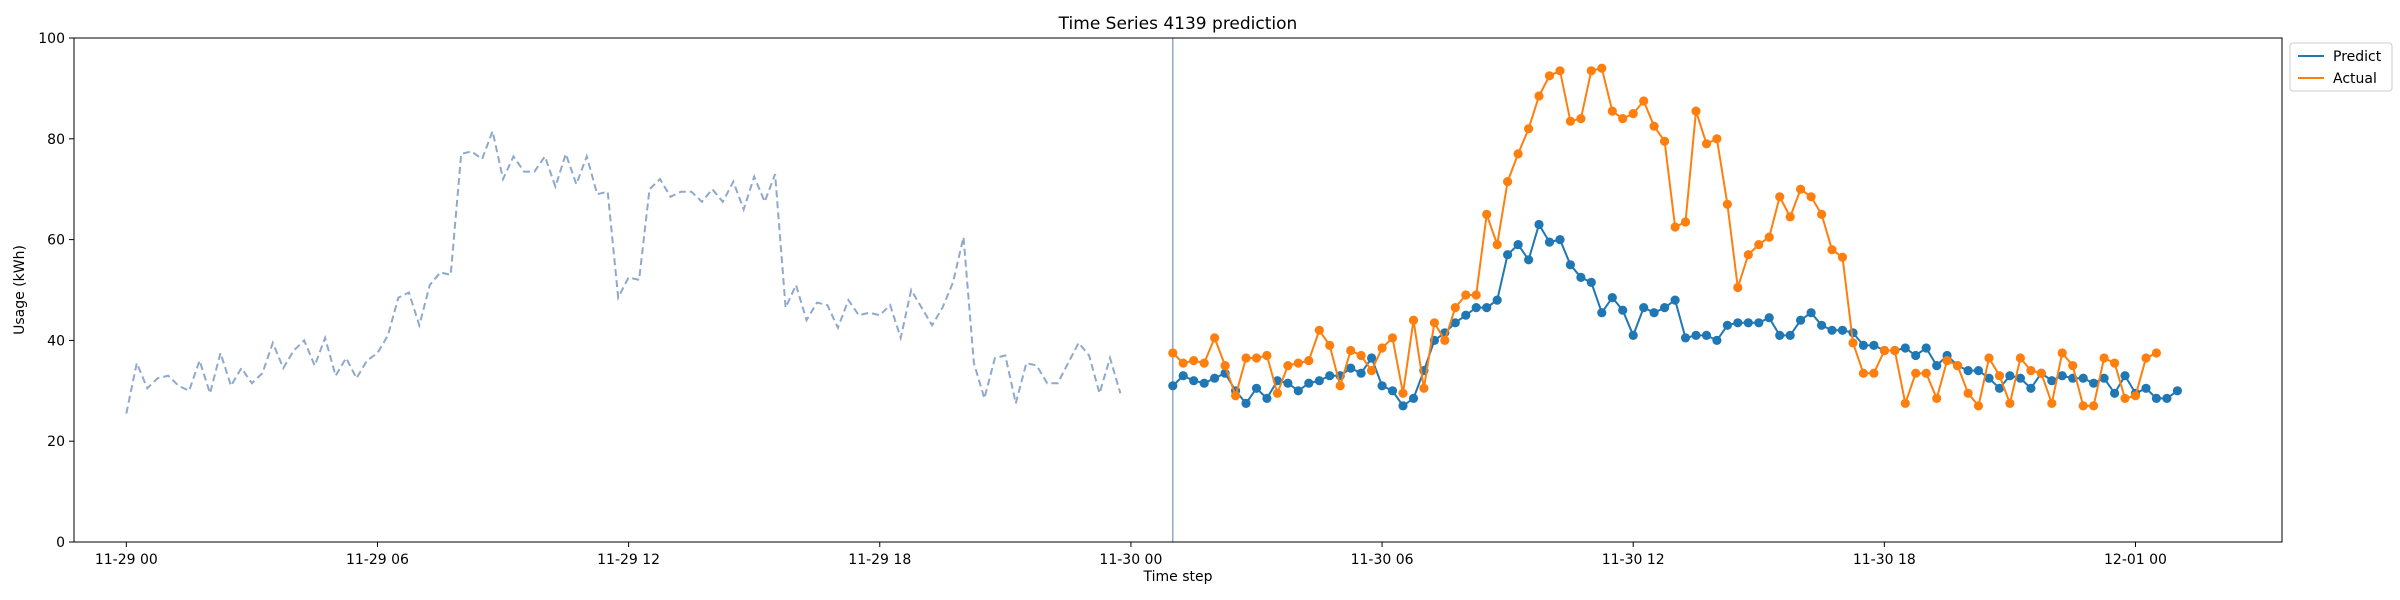 This screenshot has width=2400, height=600. What do you see at coordinates (56, 442) in the screenshot?
I see `y-tick-label: 20` at bounding box center [56, 442].